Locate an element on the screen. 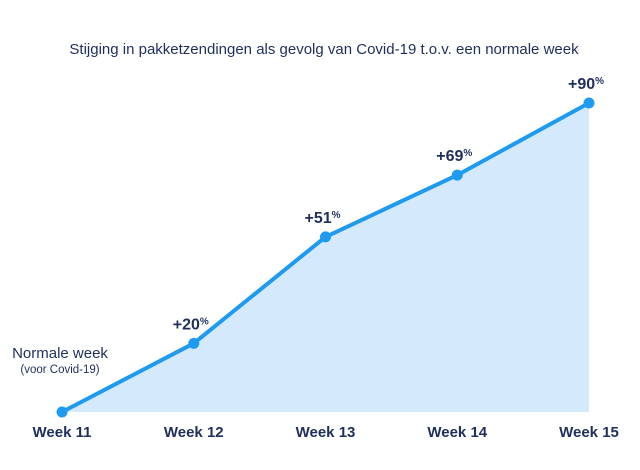 Image resolution: width=640 pixels, height=470 pixels. data-label: +51% is located at coordinates (322, 218).